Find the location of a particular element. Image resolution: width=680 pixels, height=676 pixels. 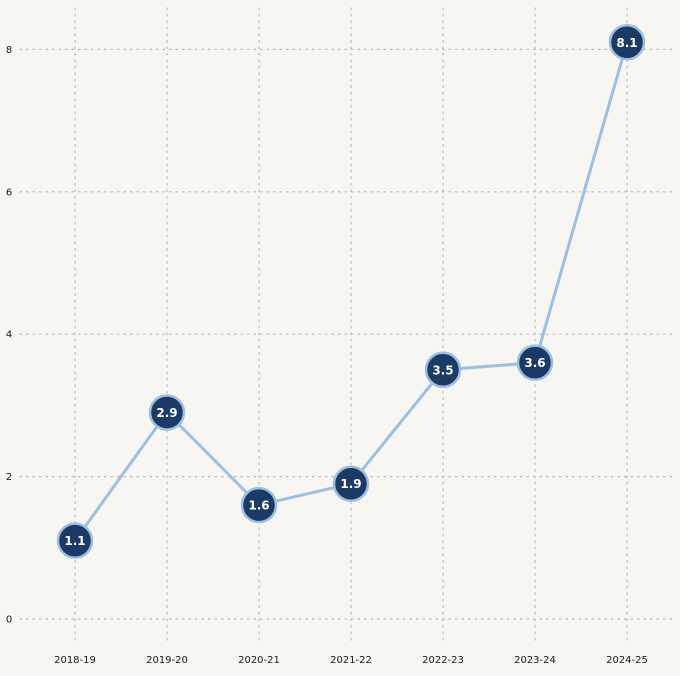

y-tick-label: 8 is located at coordinates (9, 50).